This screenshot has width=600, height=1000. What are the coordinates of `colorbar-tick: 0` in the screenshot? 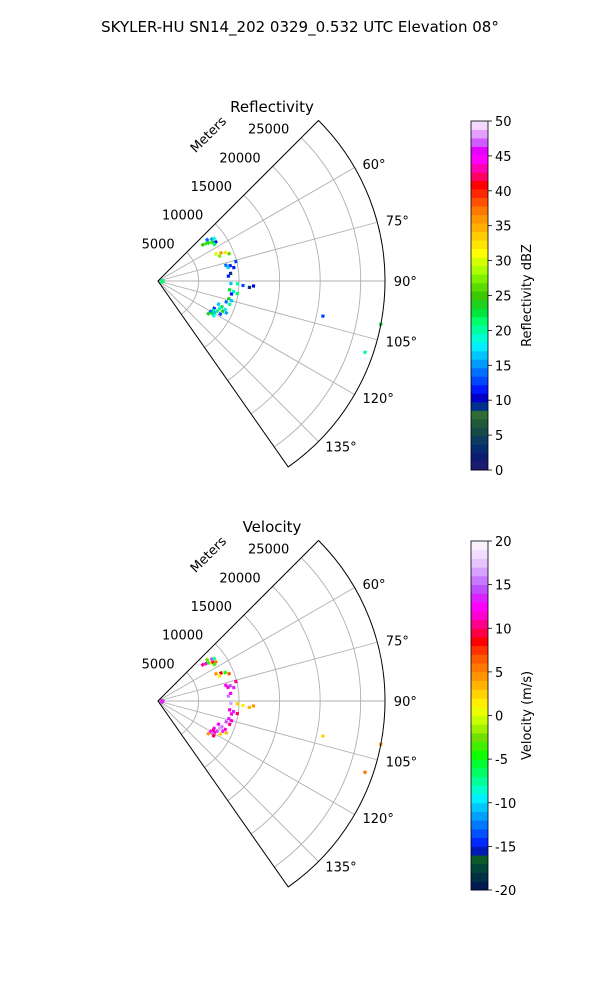 It's located at (499, 717).